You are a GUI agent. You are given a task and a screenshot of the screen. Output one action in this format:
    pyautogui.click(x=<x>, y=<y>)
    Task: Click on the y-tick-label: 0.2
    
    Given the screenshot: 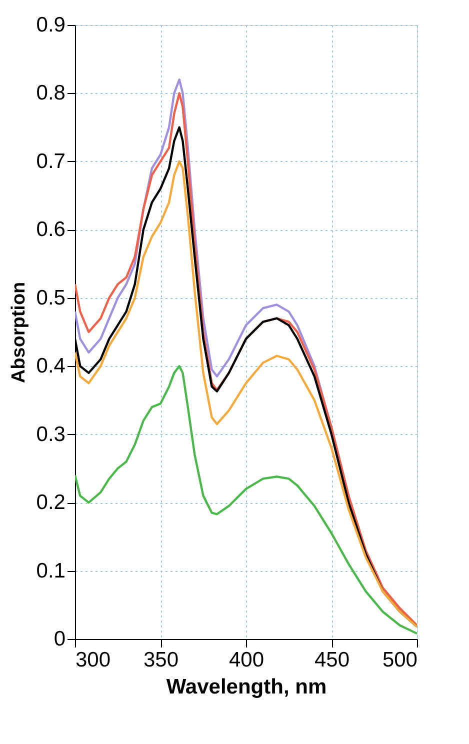 What is the action you would take?
    pyautogui.click(x=51, y=502)
    